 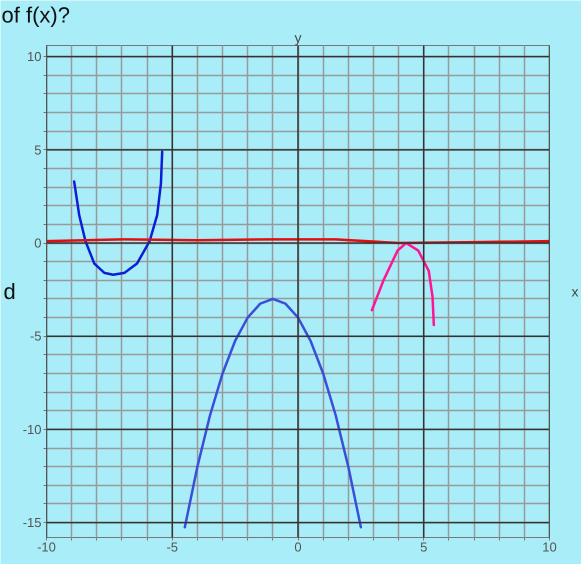 What do you see at coordinates (32, 522) in the screenshot?
I see `y-tick-label: -15` at bounding box center [32, 522].